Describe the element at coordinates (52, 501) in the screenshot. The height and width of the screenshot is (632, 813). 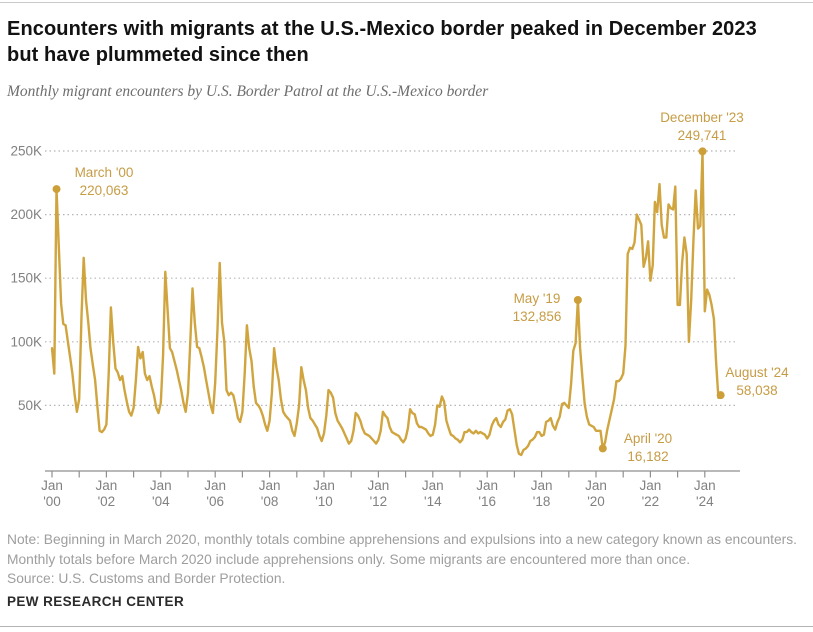
I see `x-tick-label: '00` at that location.